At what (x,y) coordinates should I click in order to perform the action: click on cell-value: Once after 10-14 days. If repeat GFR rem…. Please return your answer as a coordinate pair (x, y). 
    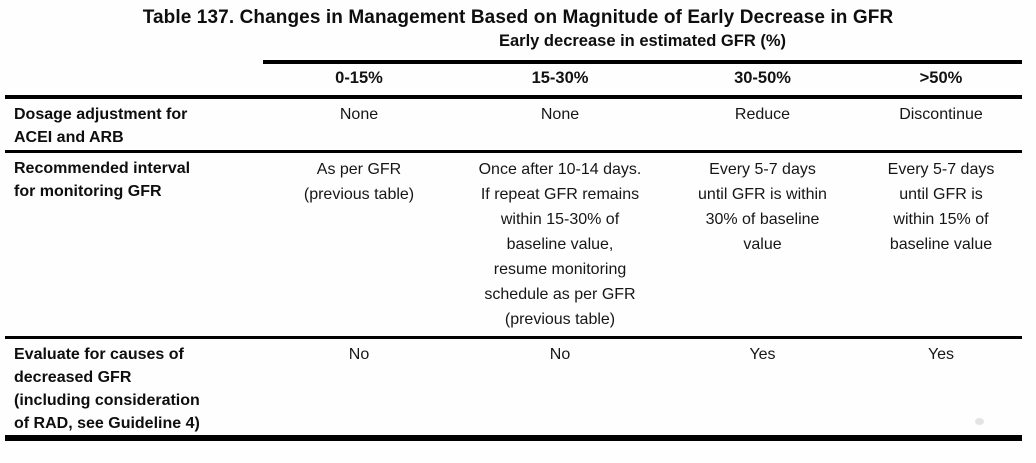
    Looking at the image, I should click on (560, 244).